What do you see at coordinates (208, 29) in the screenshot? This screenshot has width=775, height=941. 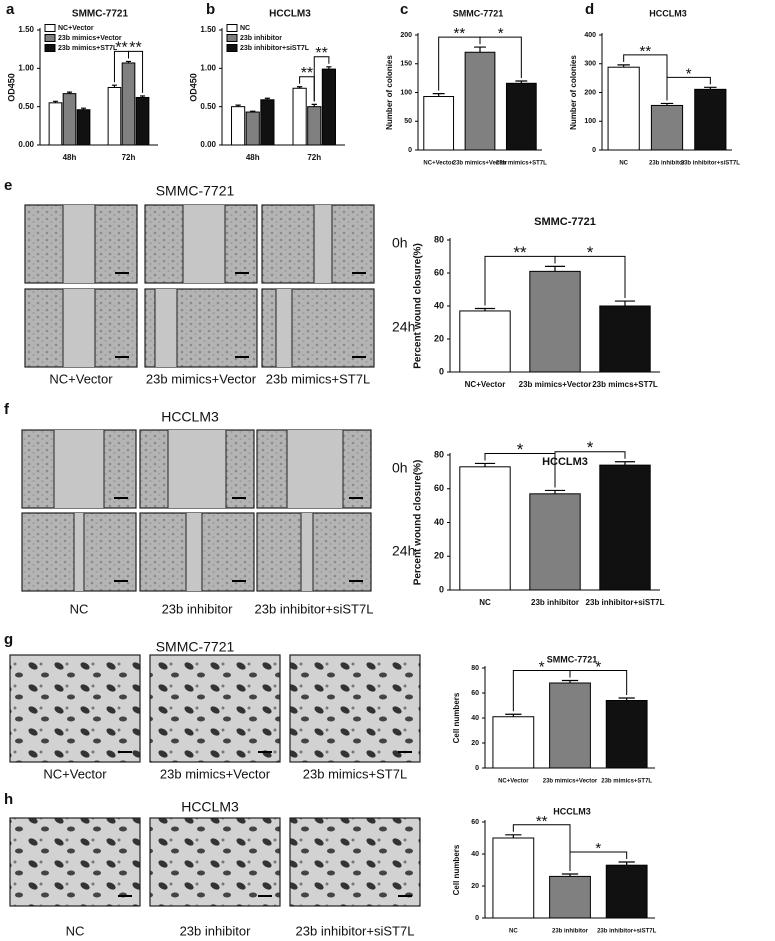 I see `y-tick-label: 1.50` at bounding box center [208, 29].